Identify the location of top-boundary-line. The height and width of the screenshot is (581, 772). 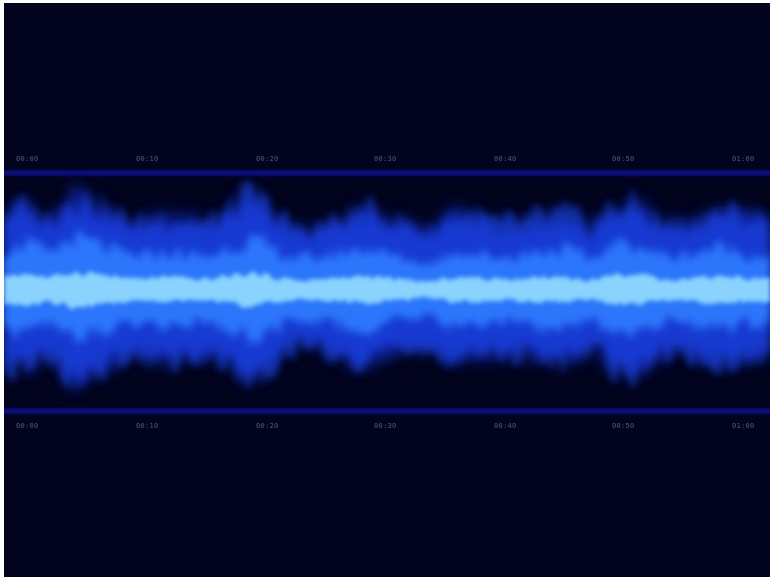
(387, 173).